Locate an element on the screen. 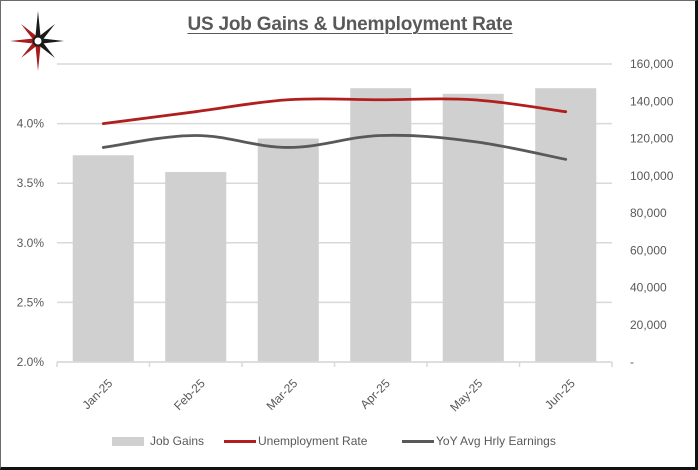 Image resolution: width=698 pixels, height=470 pixels. svg-text: Apr-25 is located at coordinates (375, 394).